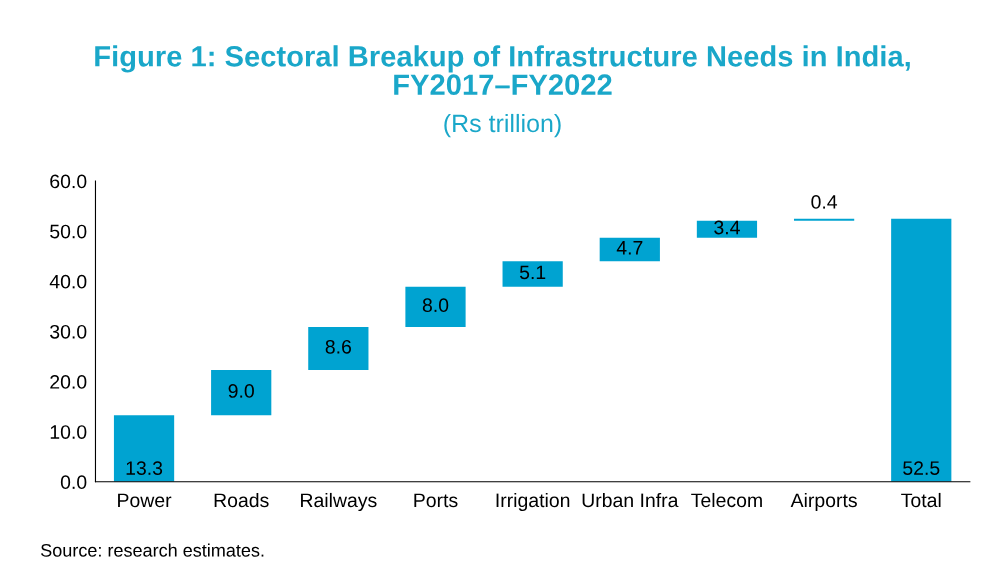 The image size is (1005, 584). I want to click on data-label: 0.4, so click(824, 202).